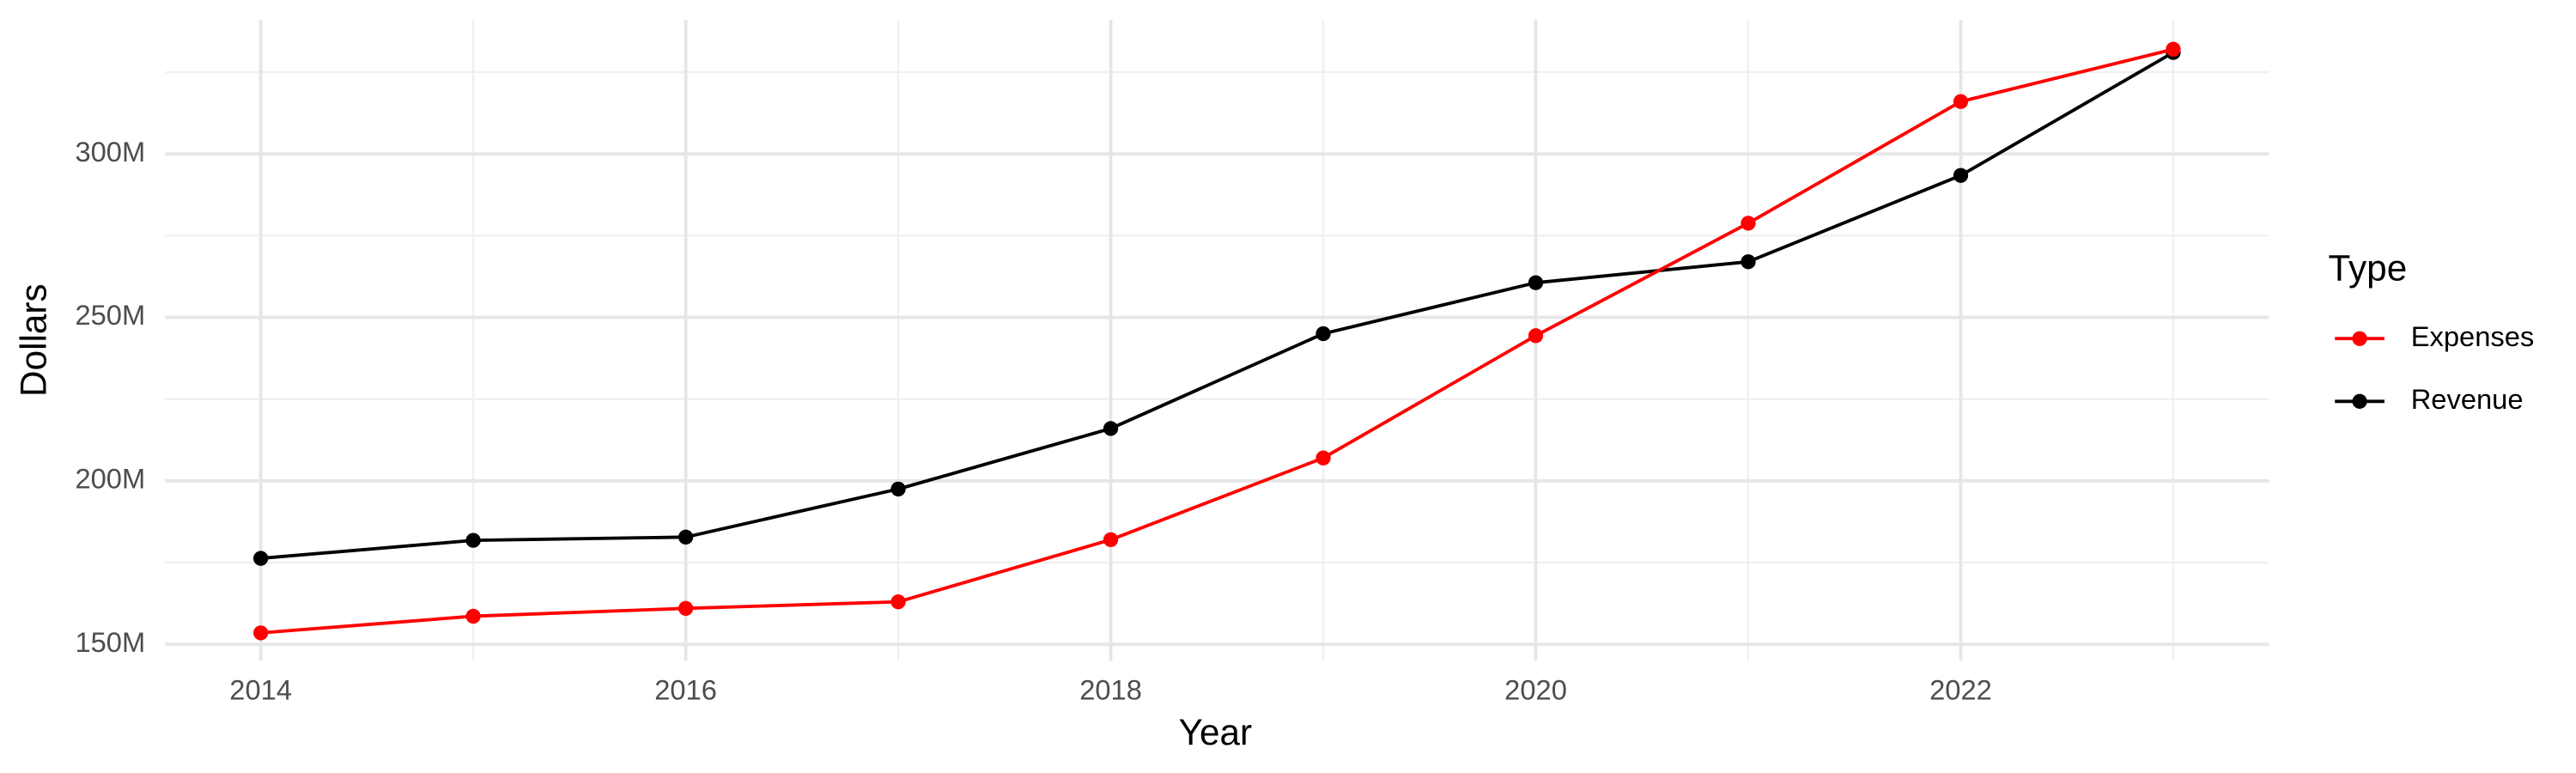 The height and width of the screenshot is (773, 2576). I want to click on x-tick-label: 2020, so click(1535, 689).